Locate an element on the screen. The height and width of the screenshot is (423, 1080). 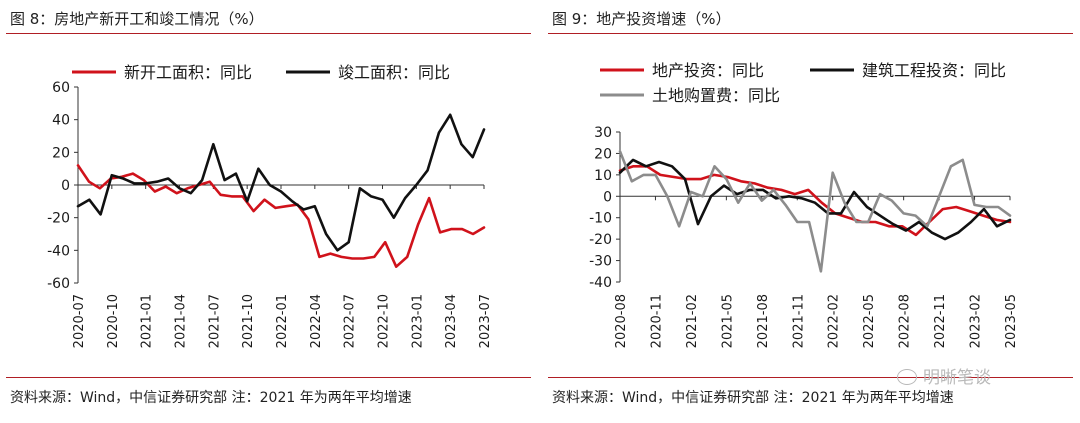
x-tick-label: 2020-08 is located at coordinates (621, 321).